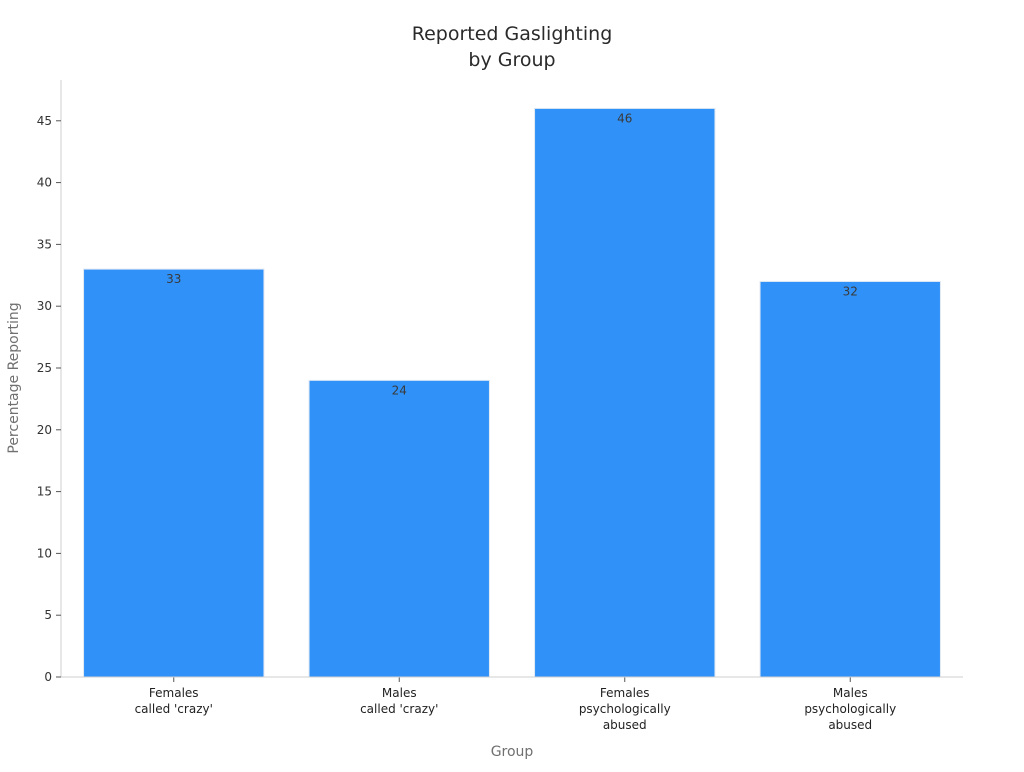 The height and width of the screenshot is (772, 1024). I want to click on chart-title-line-1: Reported Gaslighting, so click(512, 34).